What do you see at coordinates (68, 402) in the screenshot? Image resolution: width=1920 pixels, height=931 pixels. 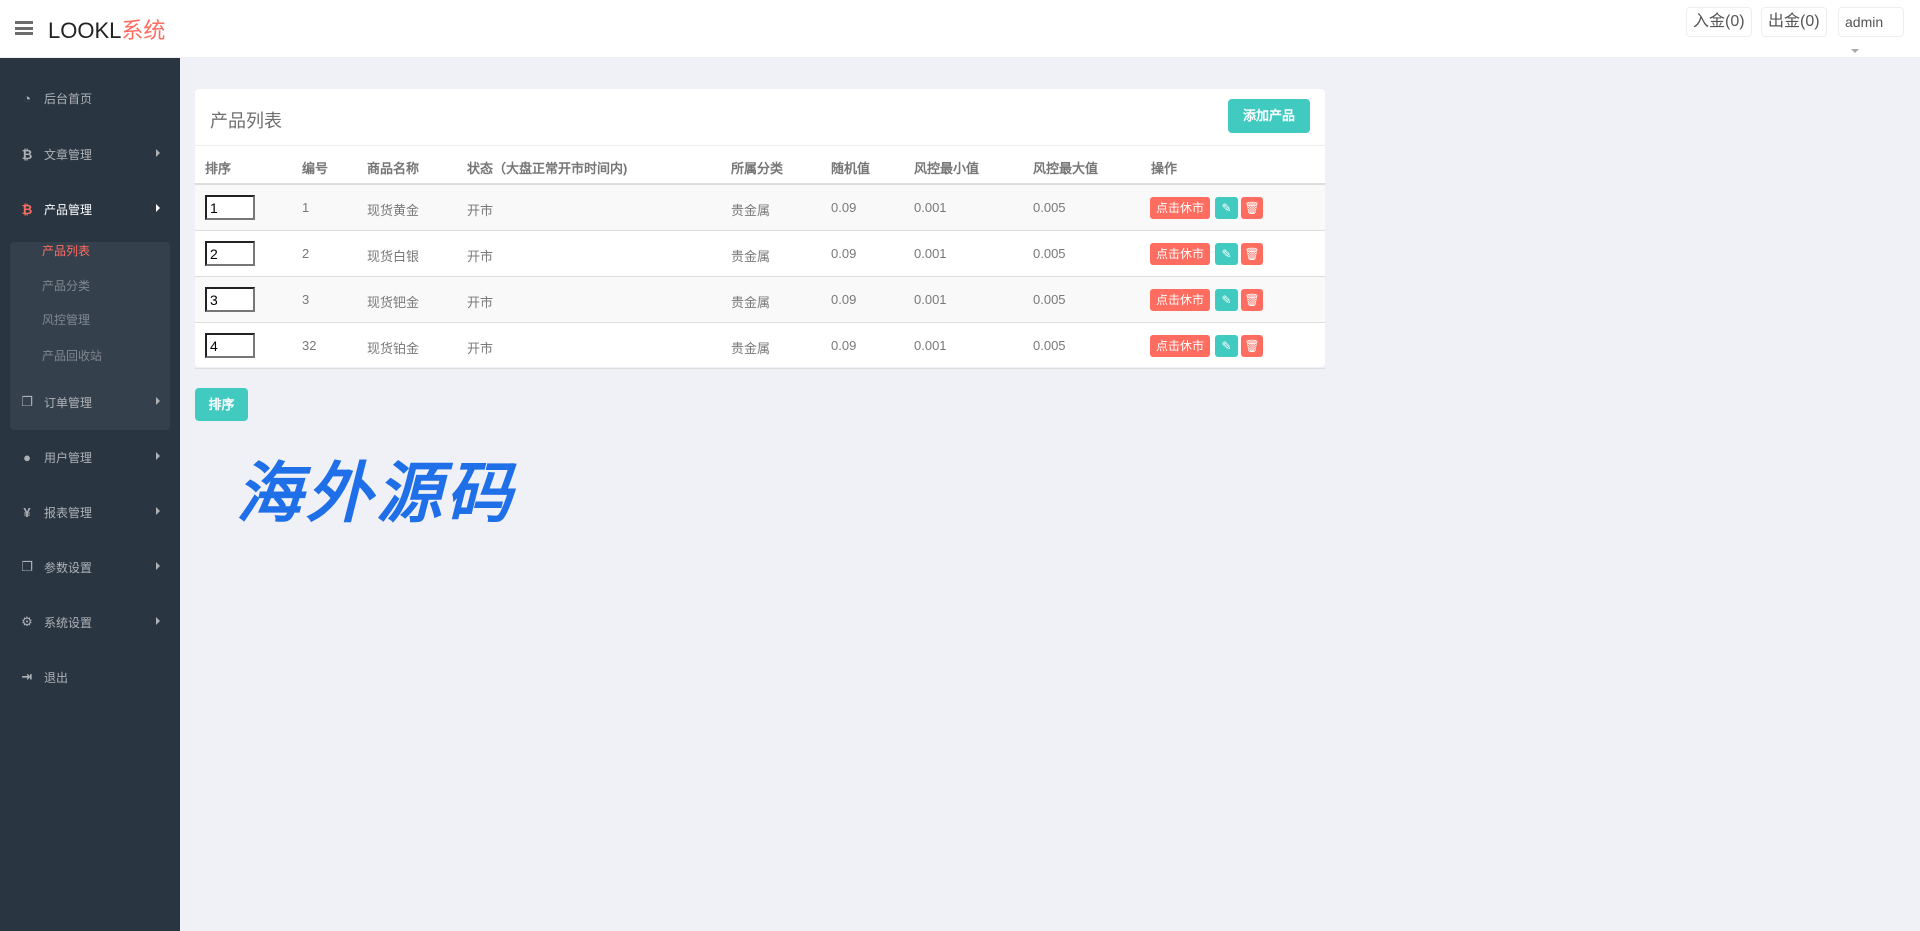 I see `nav-label: 订单管理` at bounding box center [68, 402].